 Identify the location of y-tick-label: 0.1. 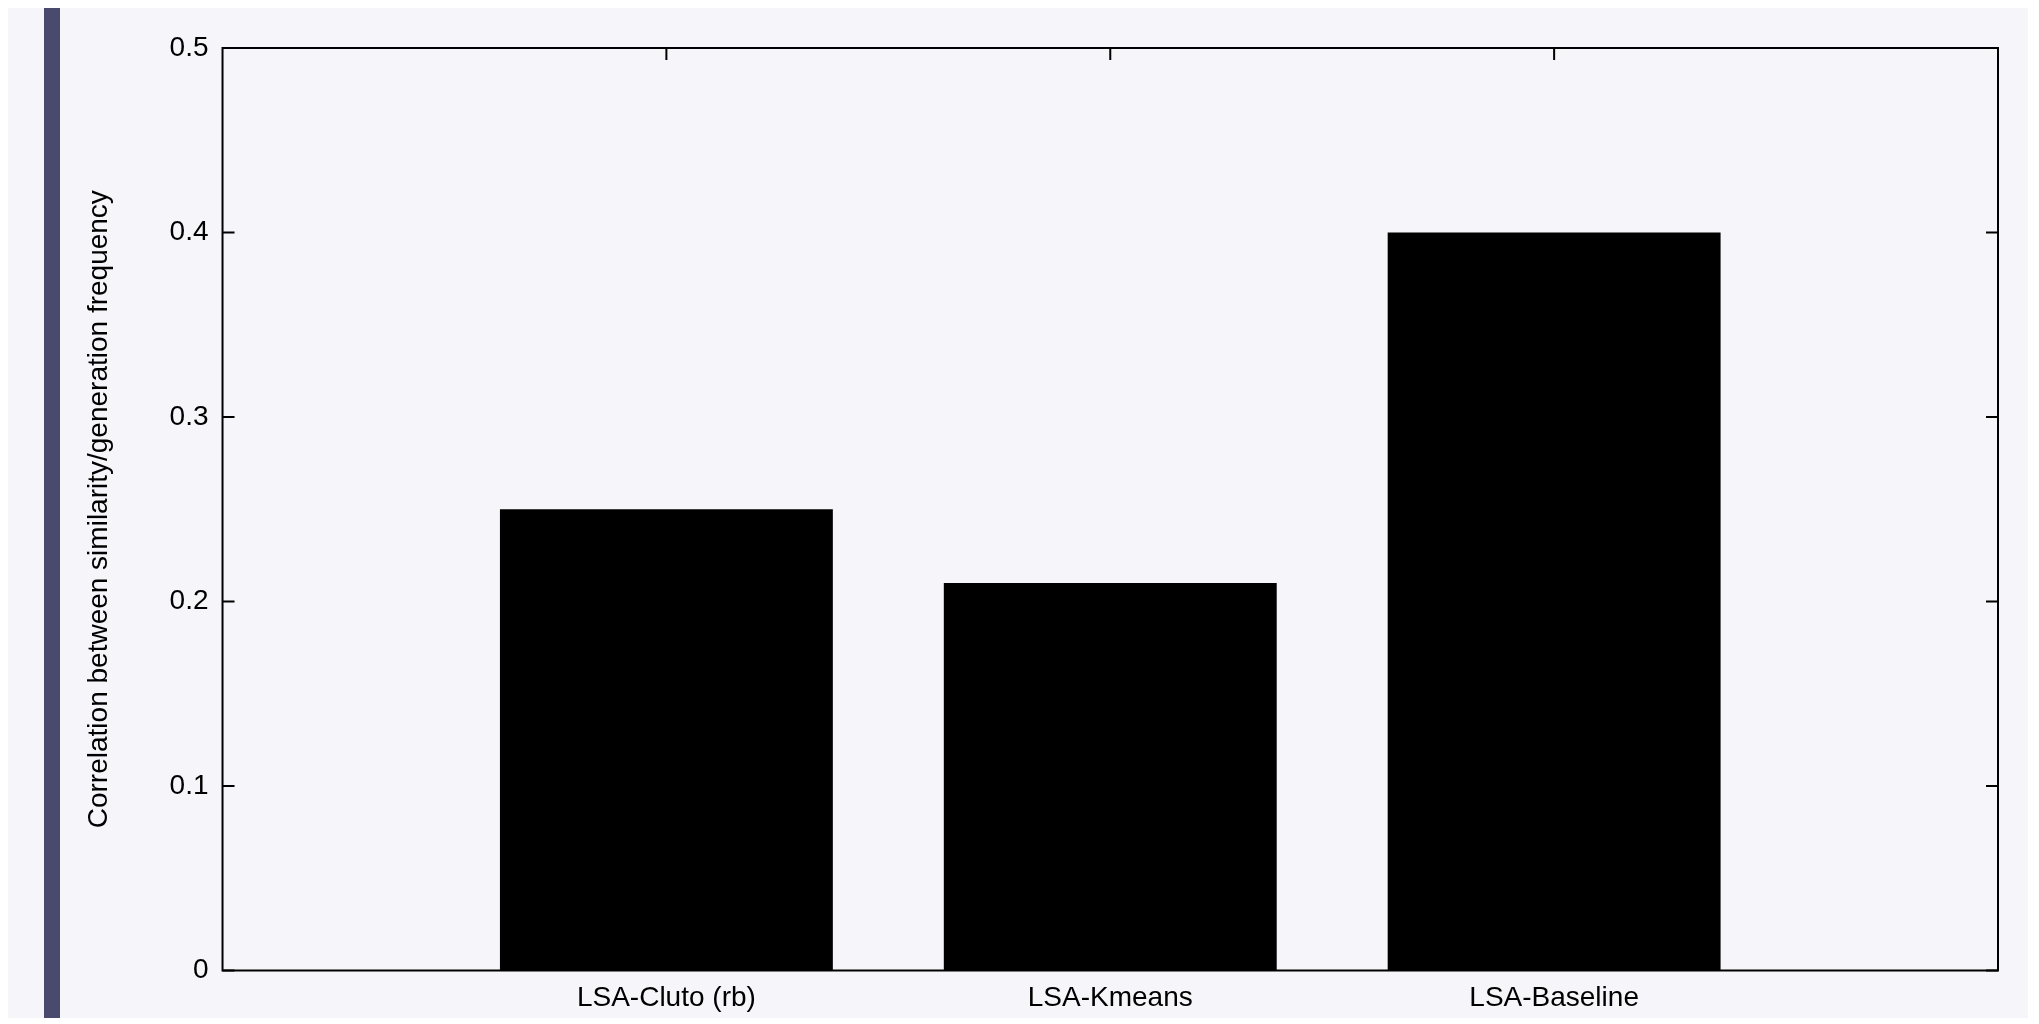
(189, 784).